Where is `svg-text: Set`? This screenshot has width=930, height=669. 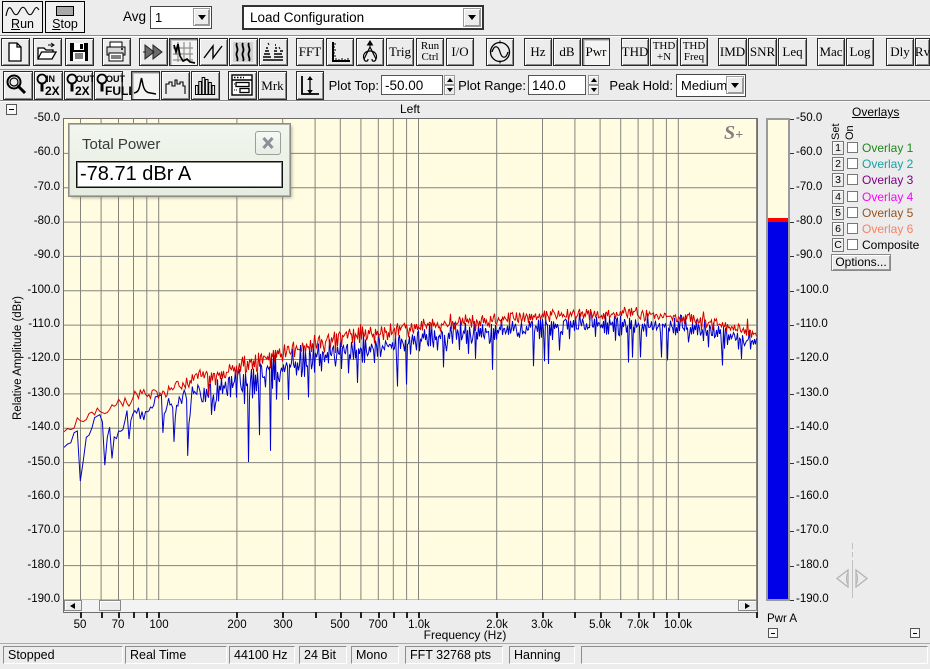
svg-text: Set is located at coordinates (836, 131).